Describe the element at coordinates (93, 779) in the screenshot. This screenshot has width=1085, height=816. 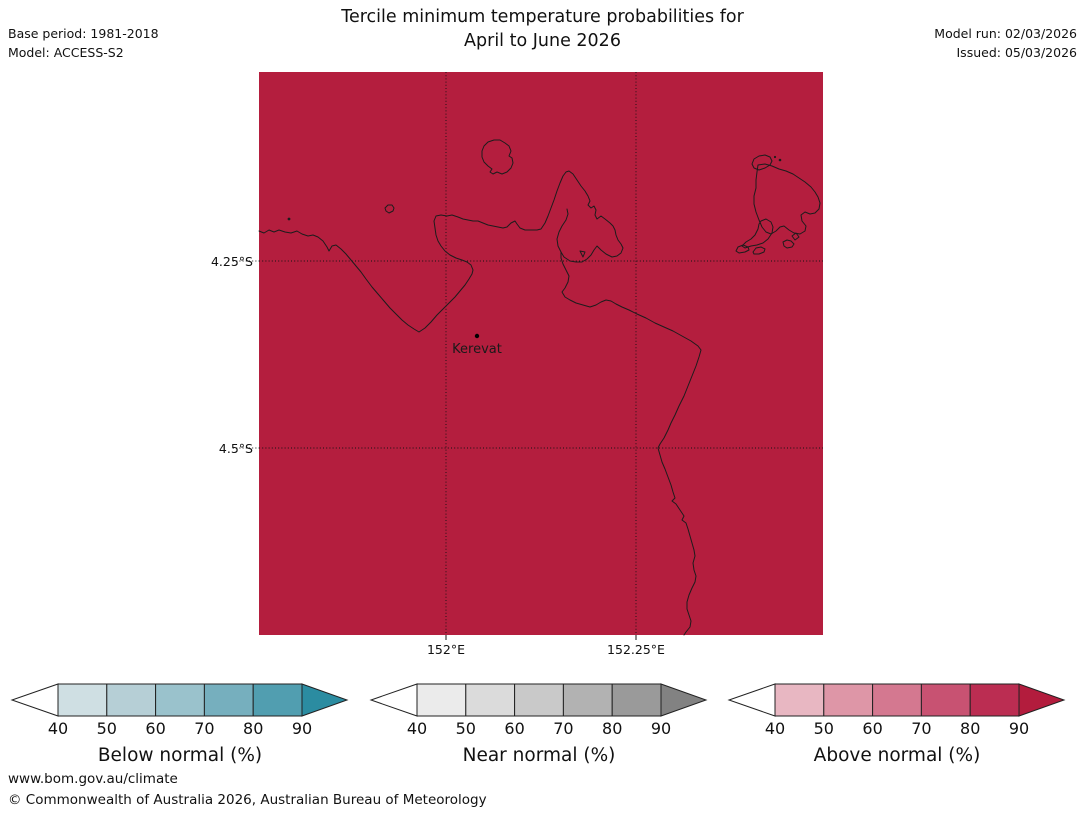
I see `footer-url: www.bom.gov.au/climate` at that location.